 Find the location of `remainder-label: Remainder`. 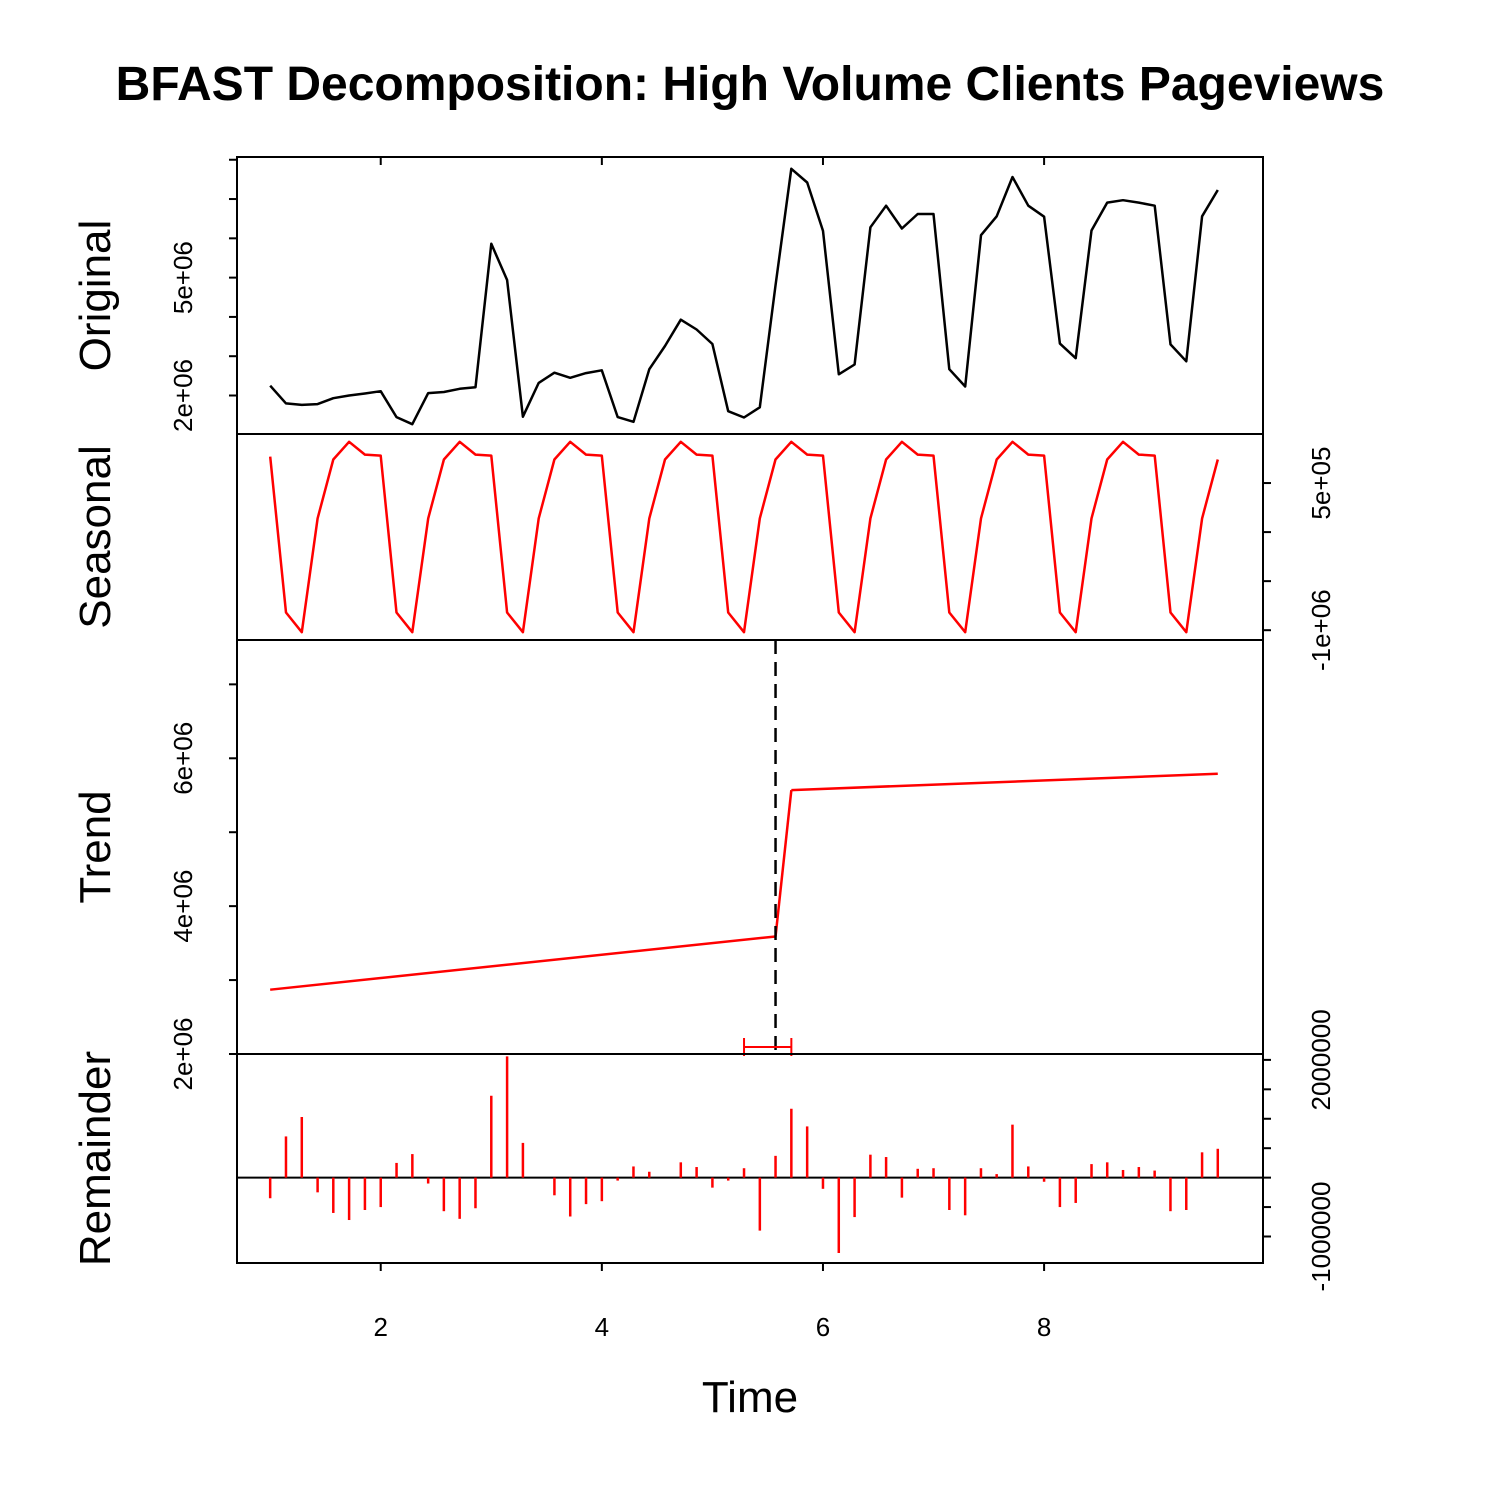

remainder-label: Remainder is located at coordinates (95, 1158).